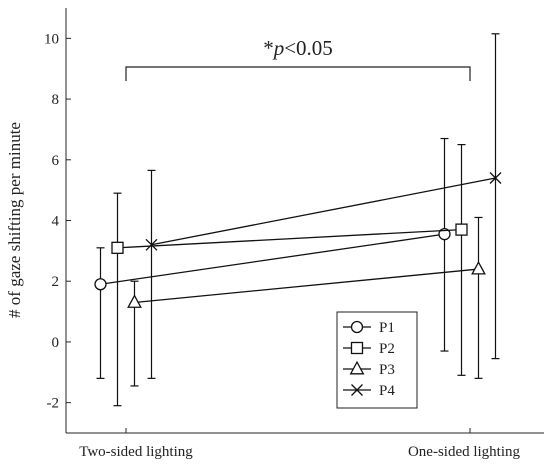  What do you see at coordinates (14, 220) in the screenshot?
I see `y-axis-label: # of gaze shifting per minute` at bounding box center [14, 220].